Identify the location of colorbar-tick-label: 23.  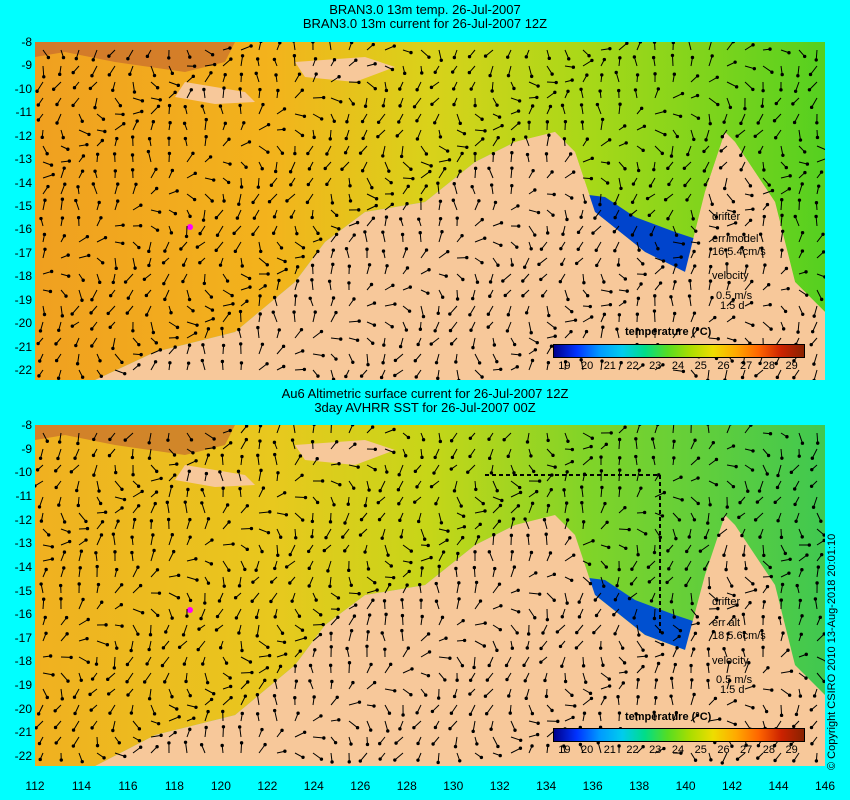
(655, 750).